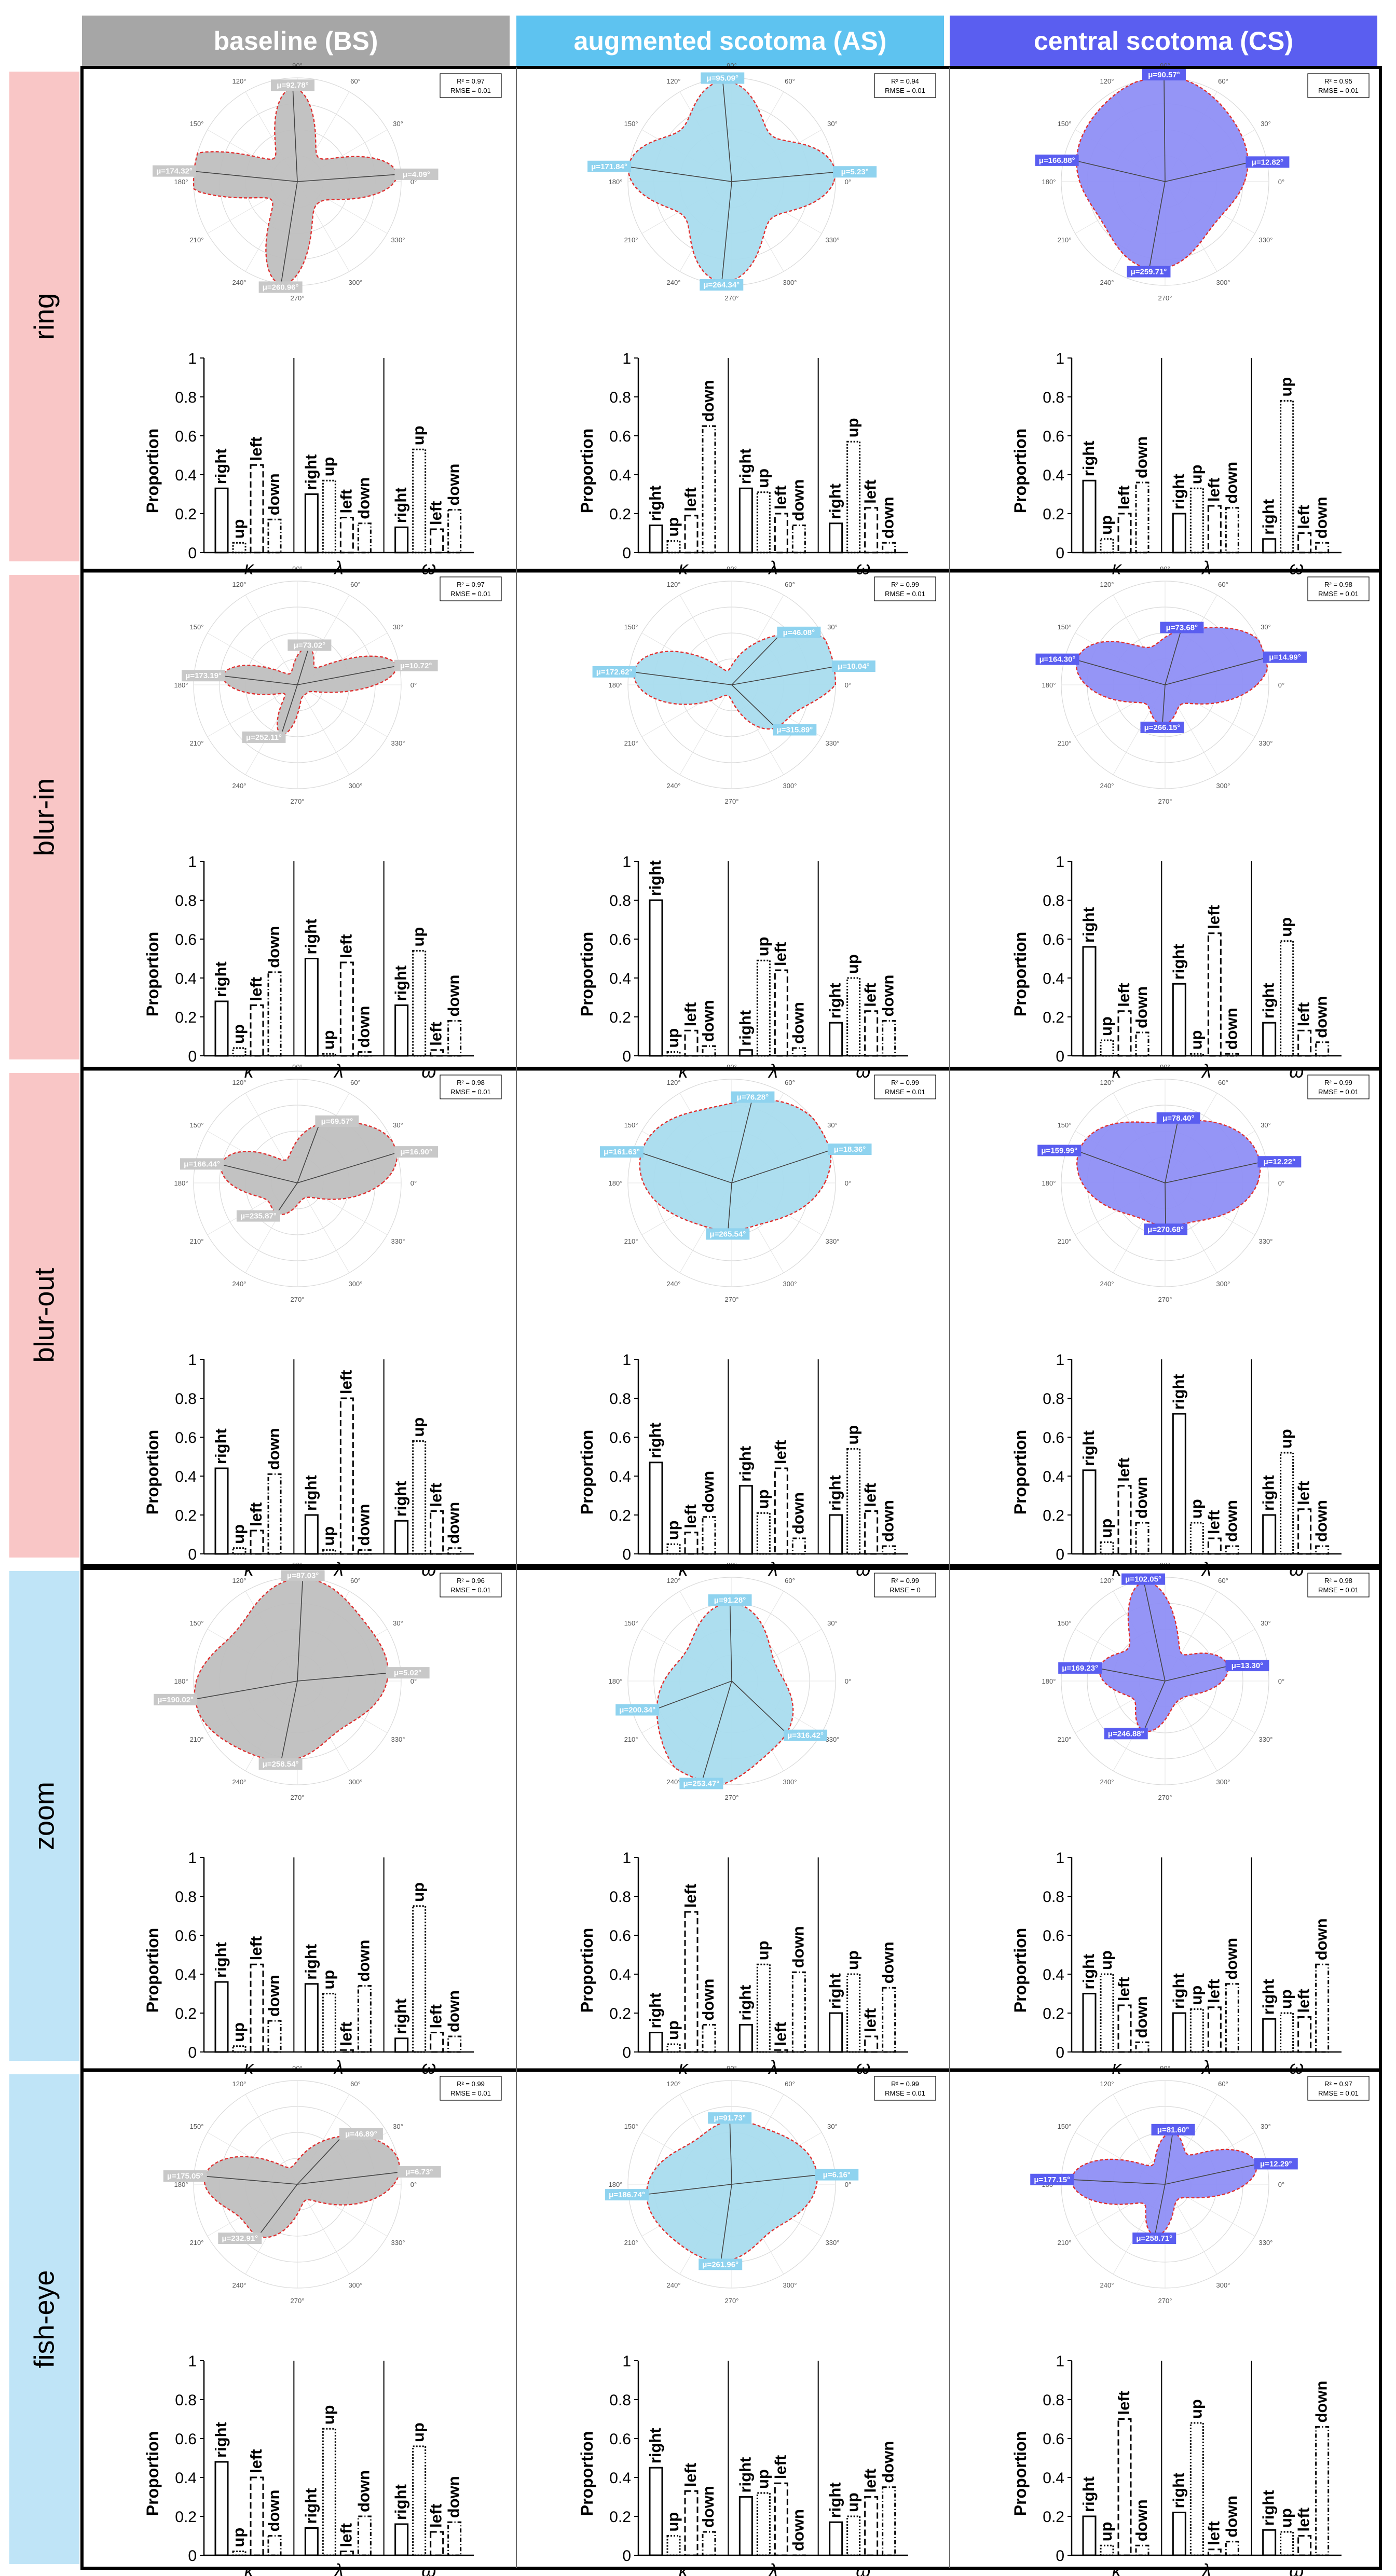 Image resolution: width=1396 pixels, height=2576 pixels. What do you see at coordinates (684, 2067) in the screenshot?
I see `bar-group-label: κ` at bounding box center [684, 2067].